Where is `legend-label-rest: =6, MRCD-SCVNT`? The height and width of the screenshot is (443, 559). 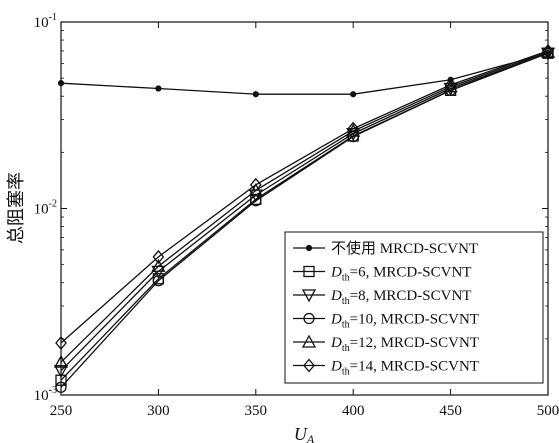
legend-label-rest: =6, MRCD-SCVNT is located at coordinates (411, 273).